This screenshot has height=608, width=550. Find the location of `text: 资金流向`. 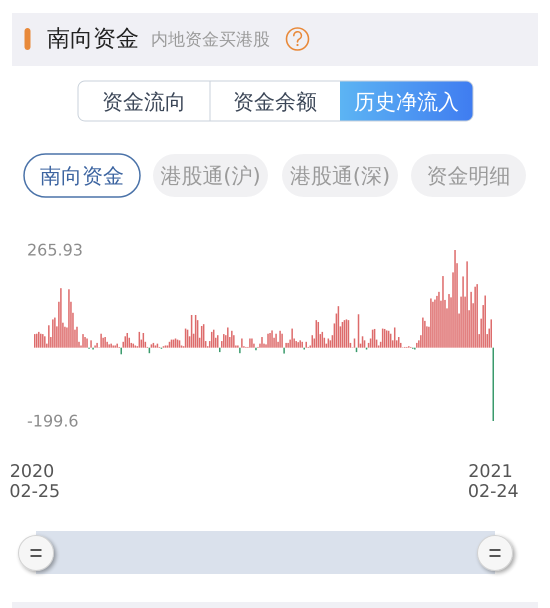

text: 资金流向 is located at coordinates (144, 102).